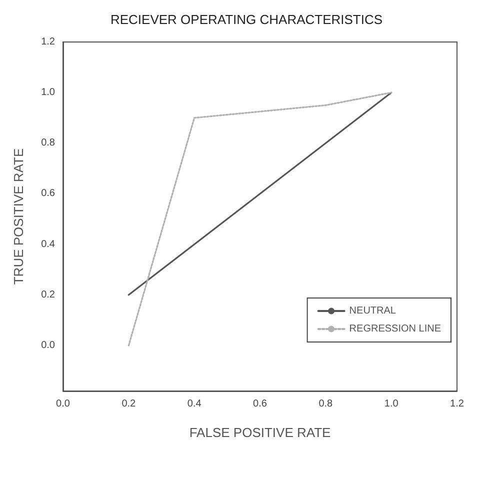 The height and width of the screenshot is (484, 493). Describe the element at coordinates (48, 42) in the screenshot. I see `y-tick-label: 1.2` at that location.